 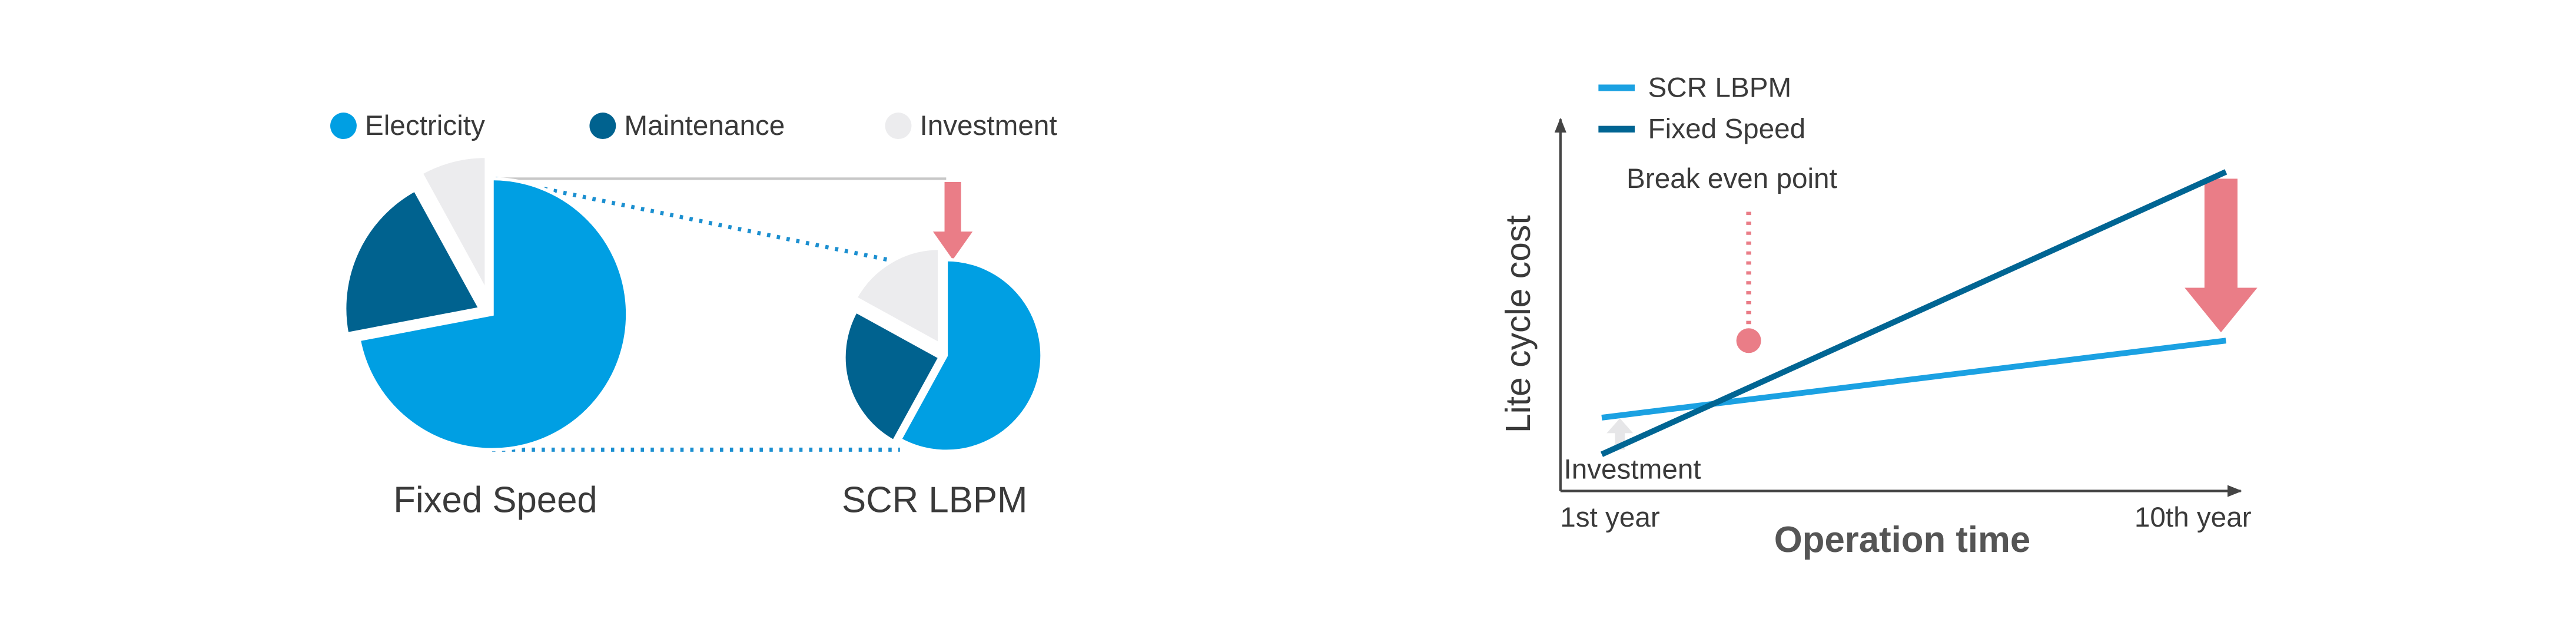 I want to click on break-even-marker, so click(x=1748, y=341).